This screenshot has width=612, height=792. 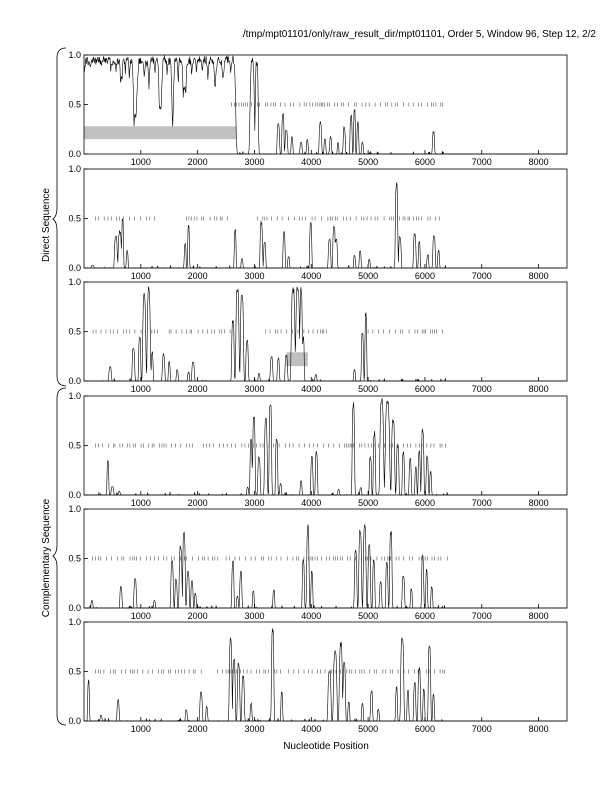 I want to click on x-tick-label-2-4000: 4000, so click(x=311, y=276).